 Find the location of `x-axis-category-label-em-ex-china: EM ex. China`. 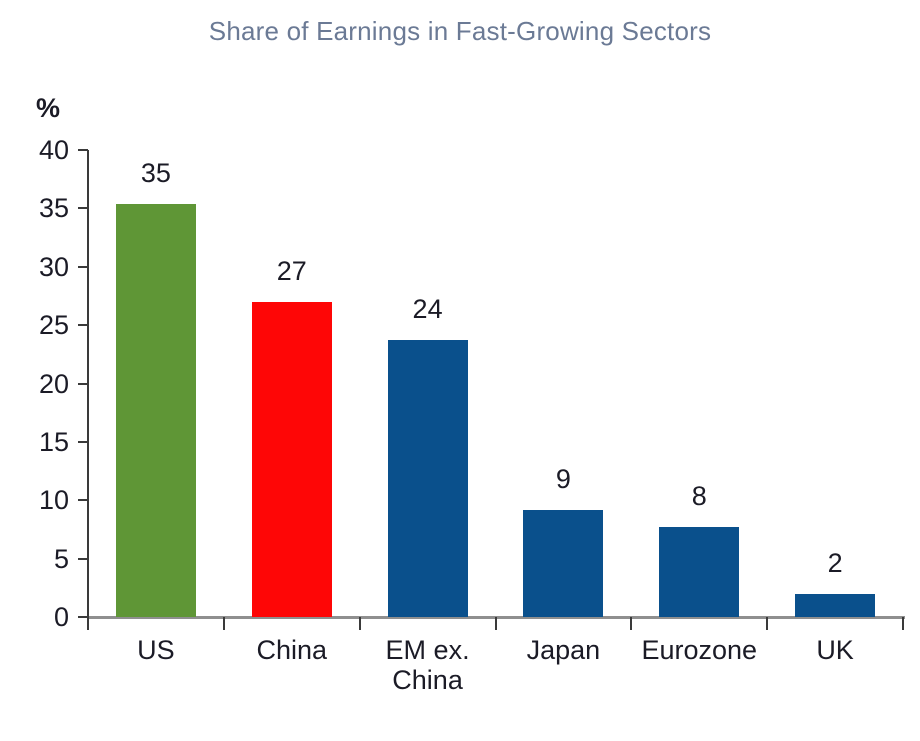

x-axis-category-label-em-ex-china: EM ex. China is located at coordinates (427, 665).